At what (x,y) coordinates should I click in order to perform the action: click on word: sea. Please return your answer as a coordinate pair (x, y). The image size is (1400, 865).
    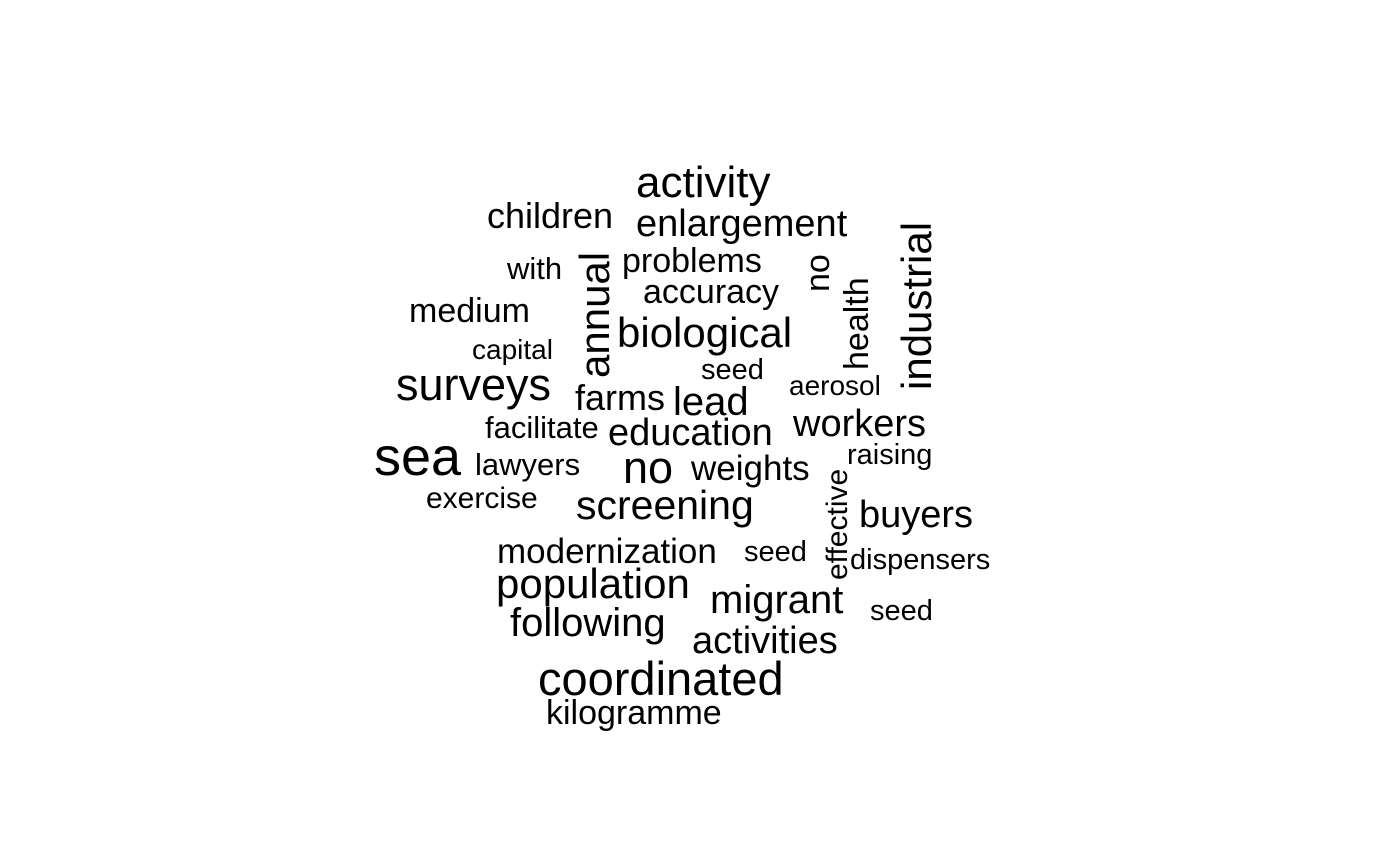
    Looking at the image, I should click on (418, 457).